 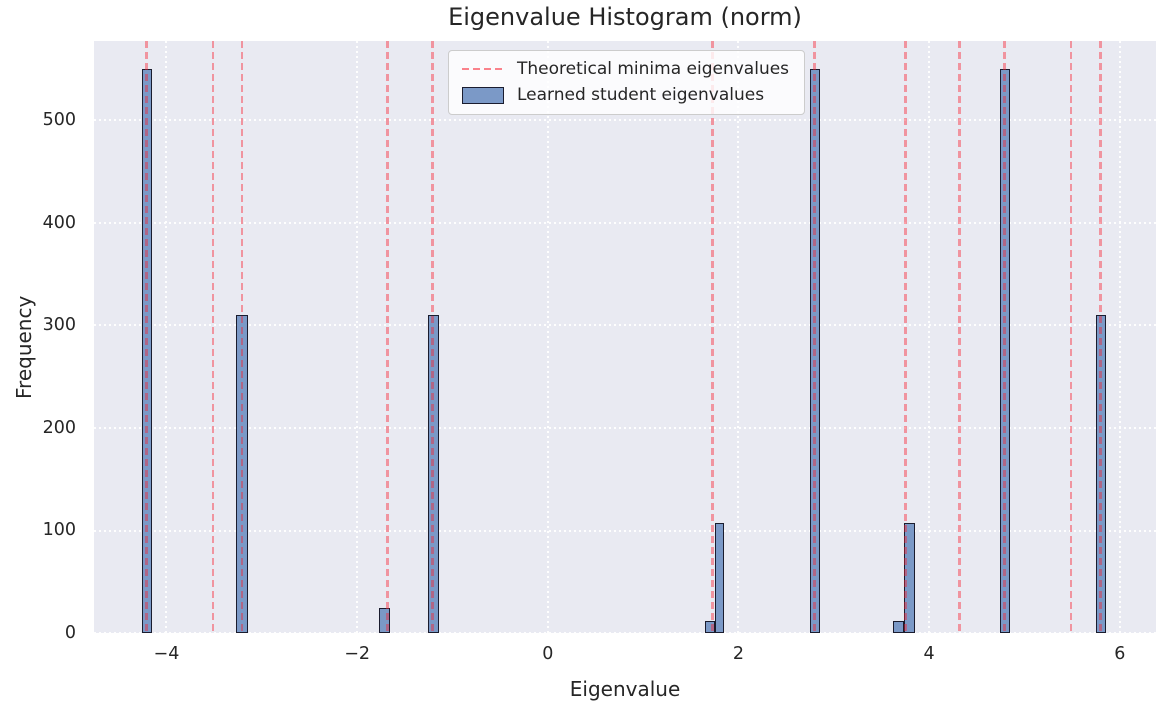 I want to click on legend-label: Learned student eigenvalues, so click(x=641, y=95).